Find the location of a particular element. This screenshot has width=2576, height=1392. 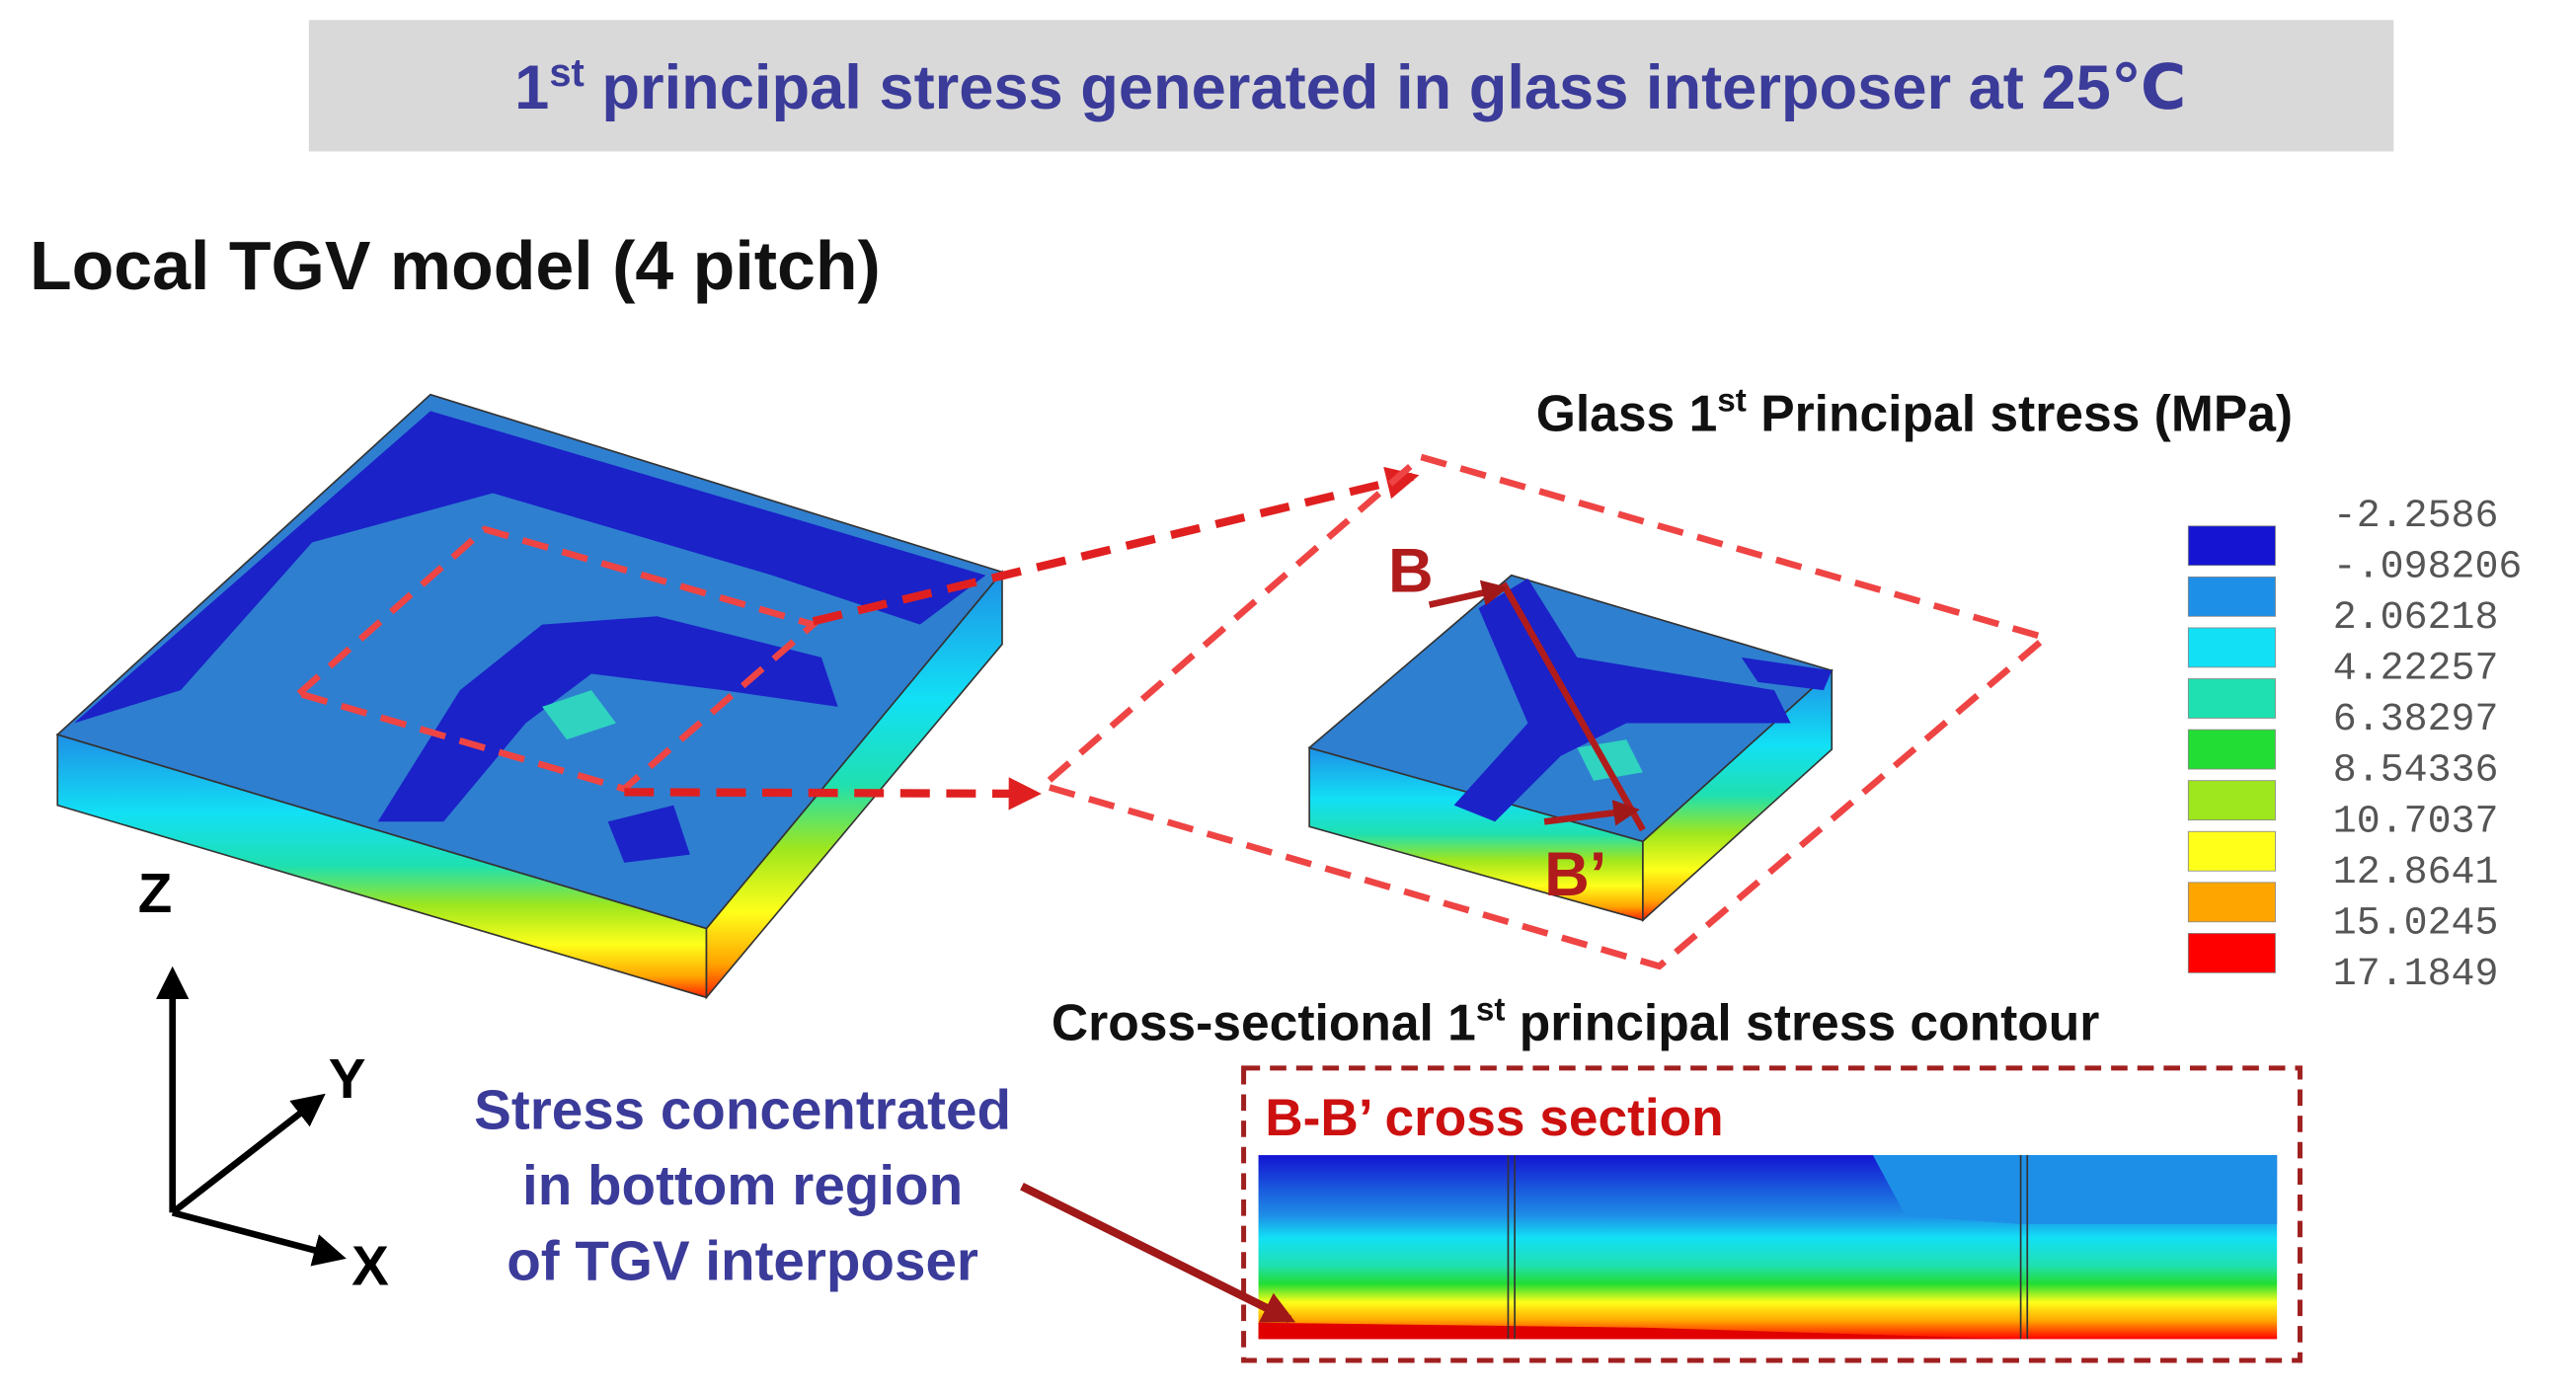

axis-x: X is located at coordinates (370, 1266).